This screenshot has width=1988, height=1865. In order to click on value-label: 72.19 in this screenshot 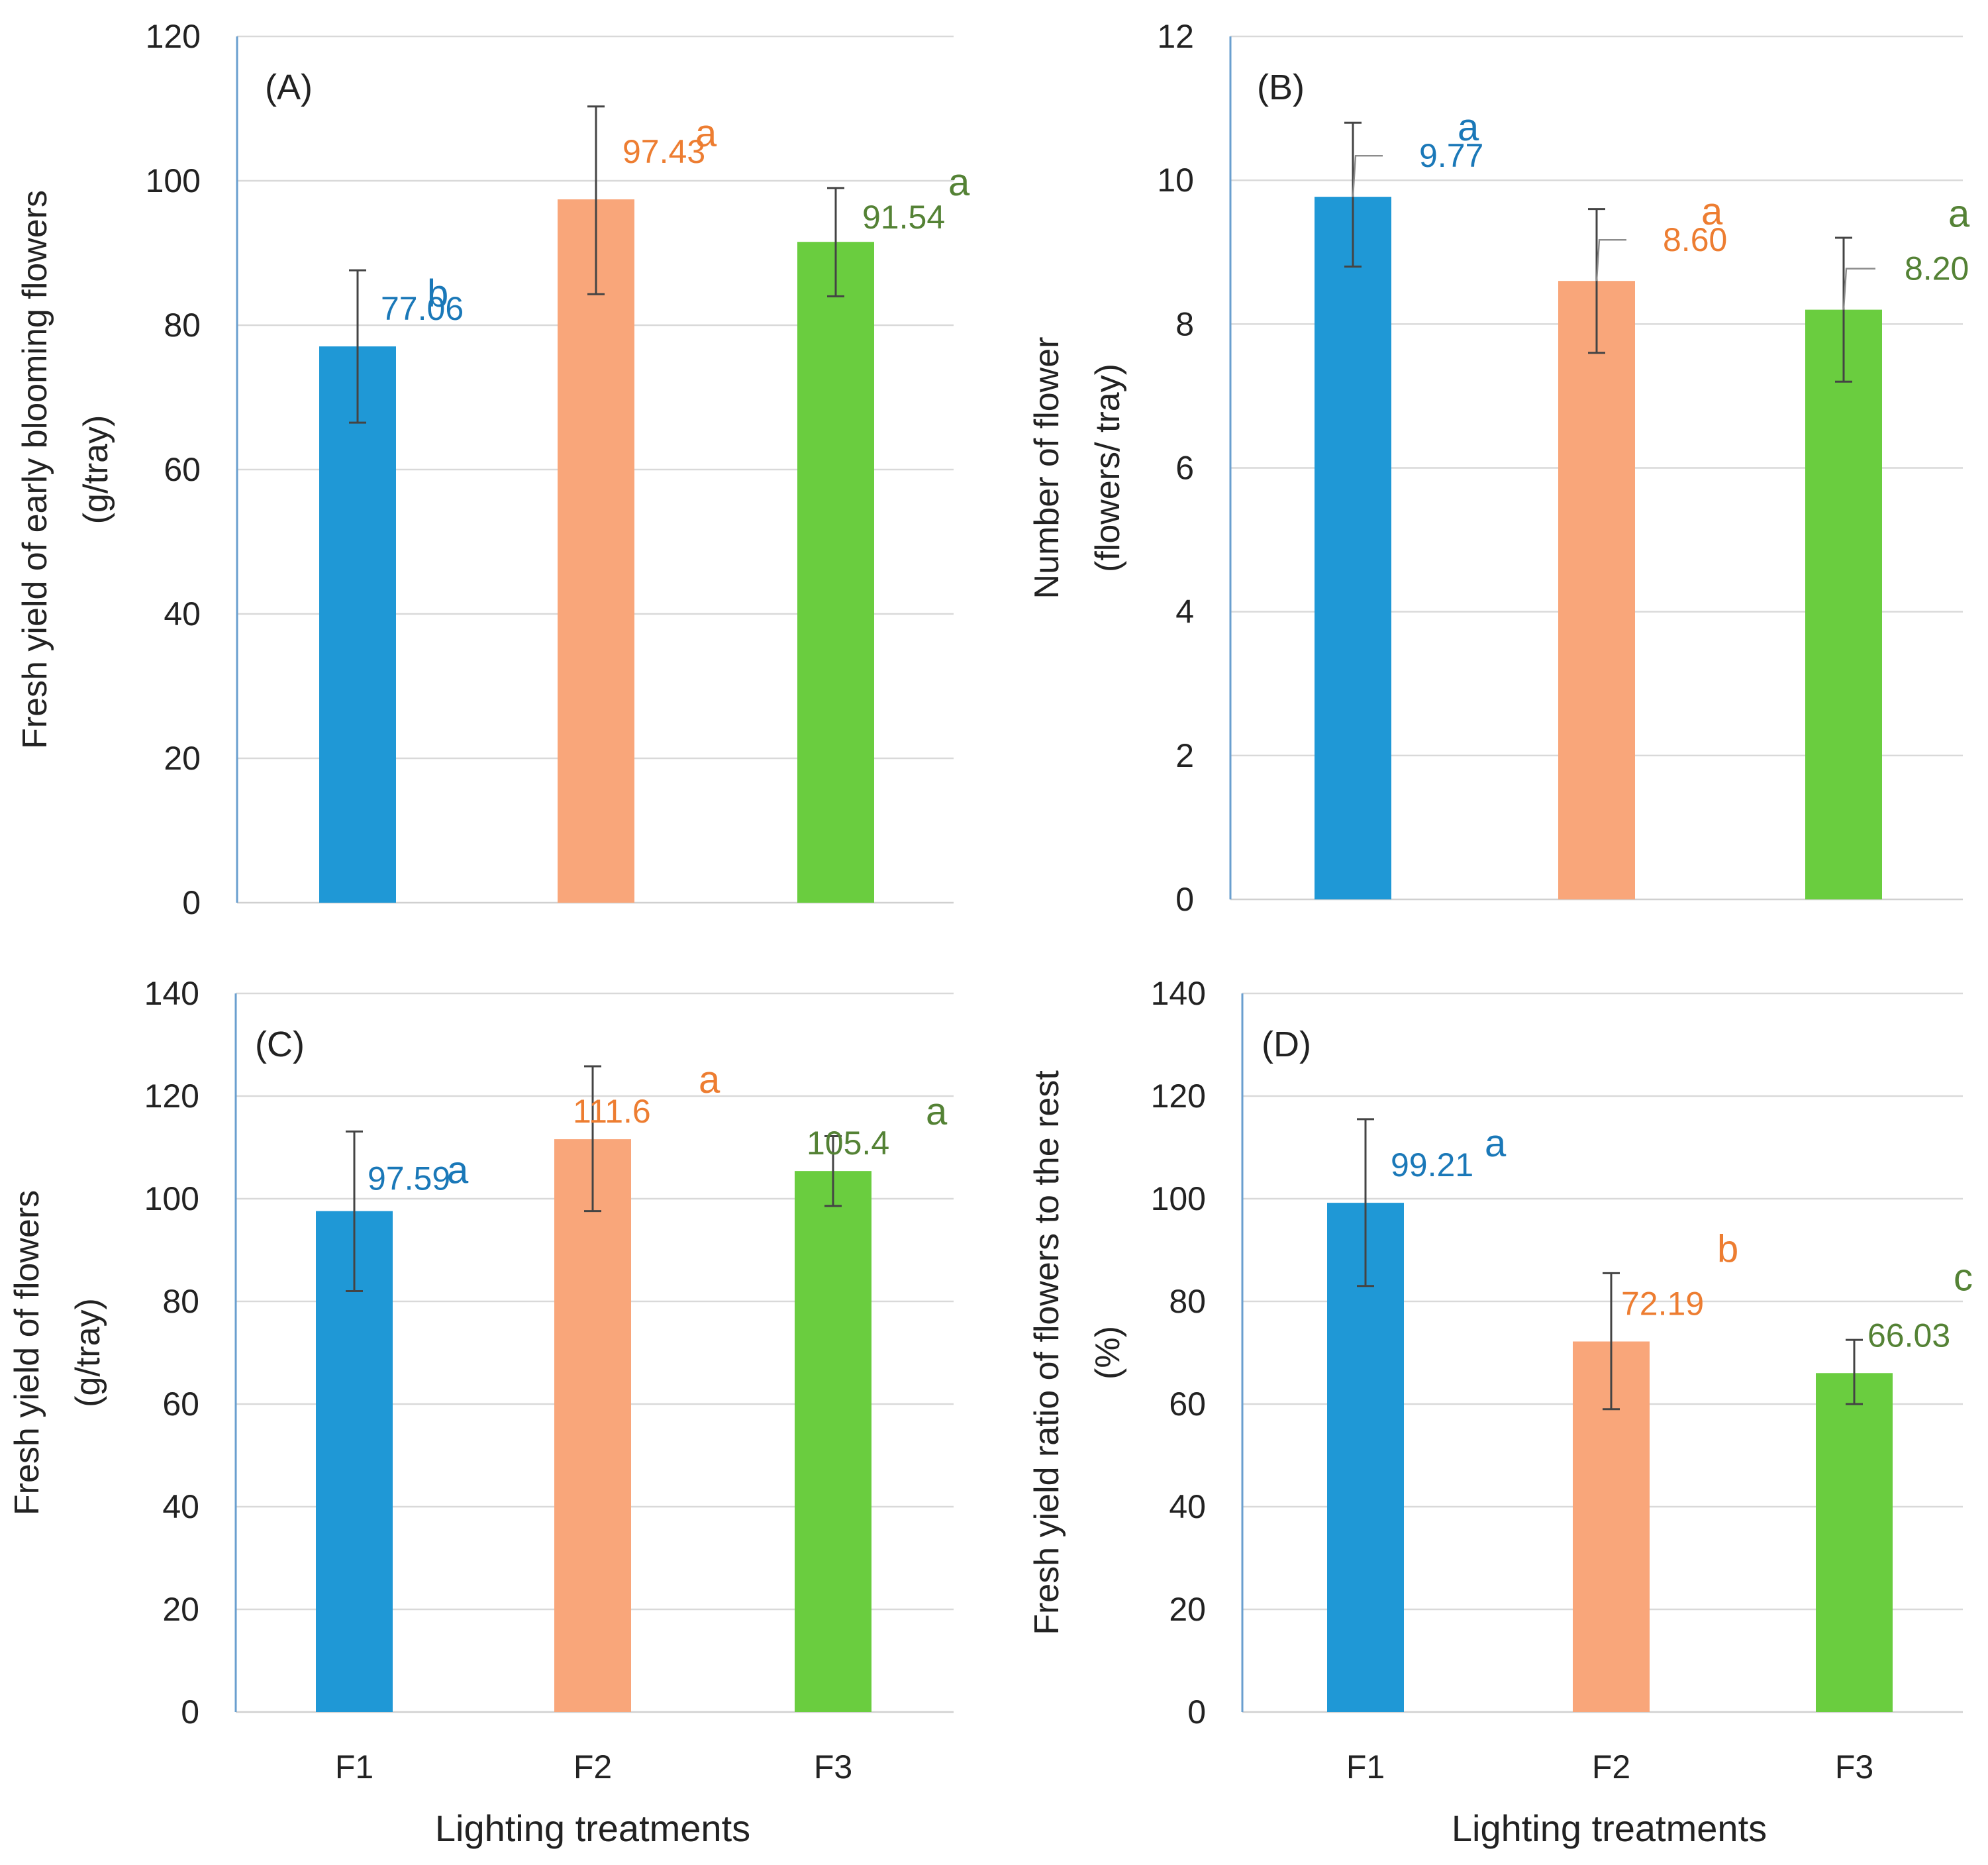, I will do `click(1662, 1304)`.